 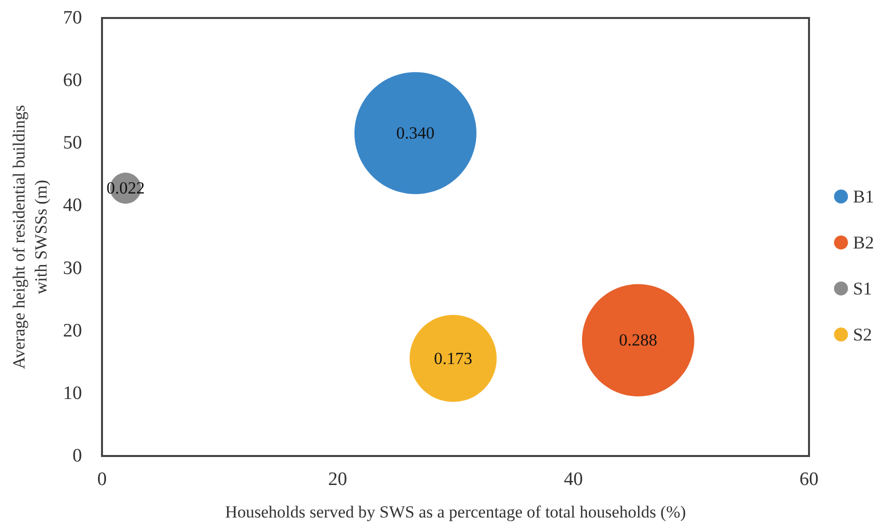 I want to click on data-label: 0.173, so click(x=453, y=358).